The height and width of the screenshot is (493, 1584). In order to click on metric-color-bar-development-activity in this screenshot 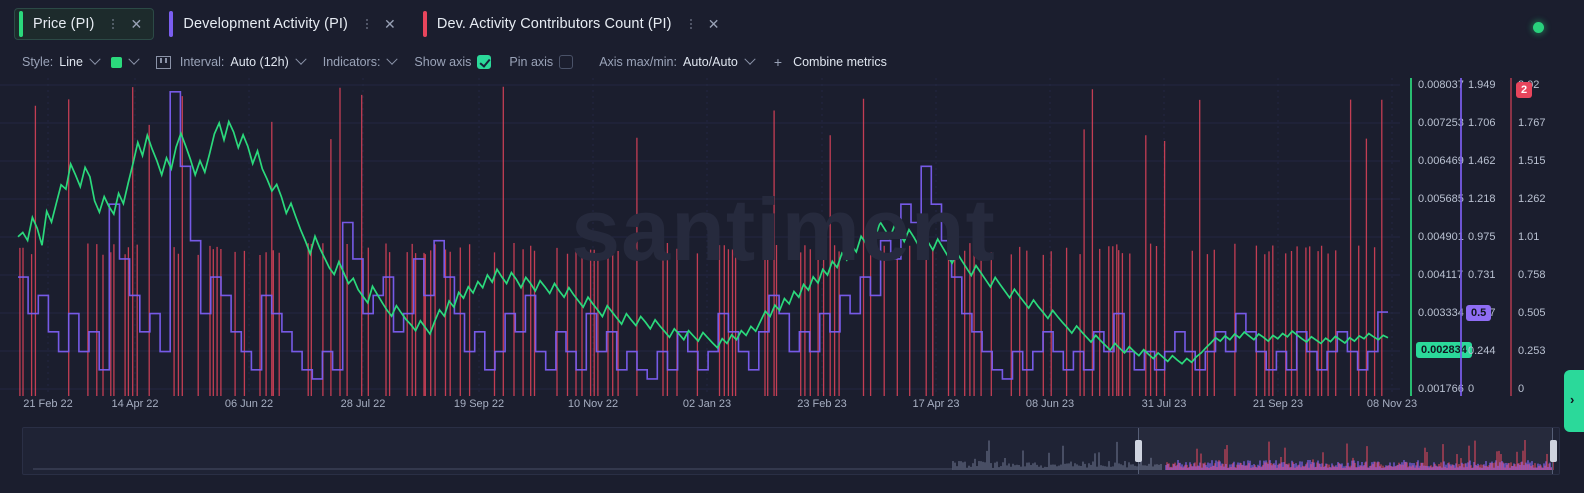, I will do `click(171, 24)`.